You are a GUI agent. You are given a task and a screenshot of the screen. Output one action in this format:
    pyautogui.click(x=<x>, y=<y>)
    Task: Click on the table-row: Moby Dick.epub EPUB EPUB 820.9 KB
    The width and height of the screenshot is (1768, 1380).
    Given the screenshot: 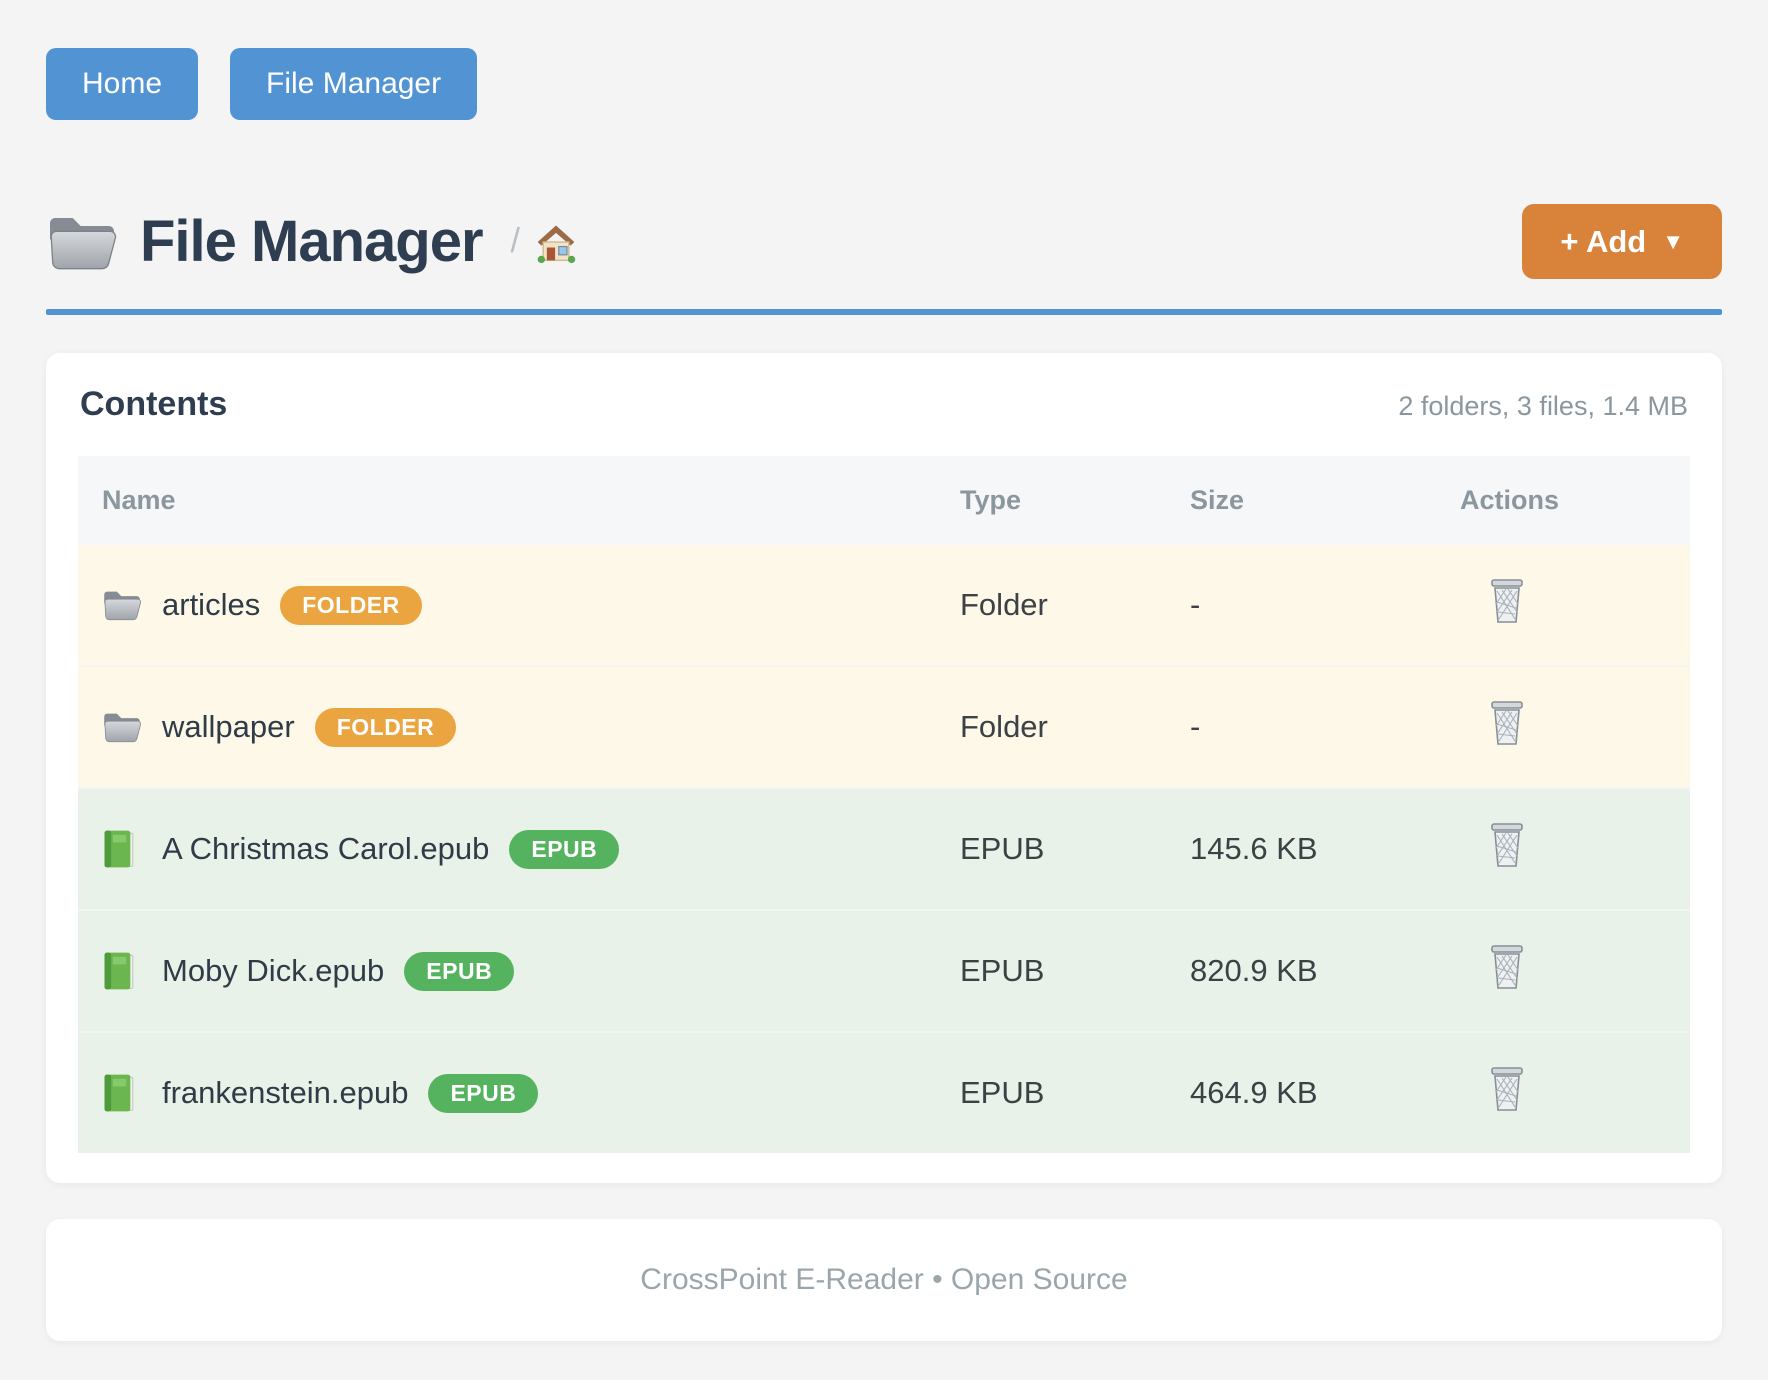 What is the action you would take?
    pyautogui.click(x=884, y=971)
    